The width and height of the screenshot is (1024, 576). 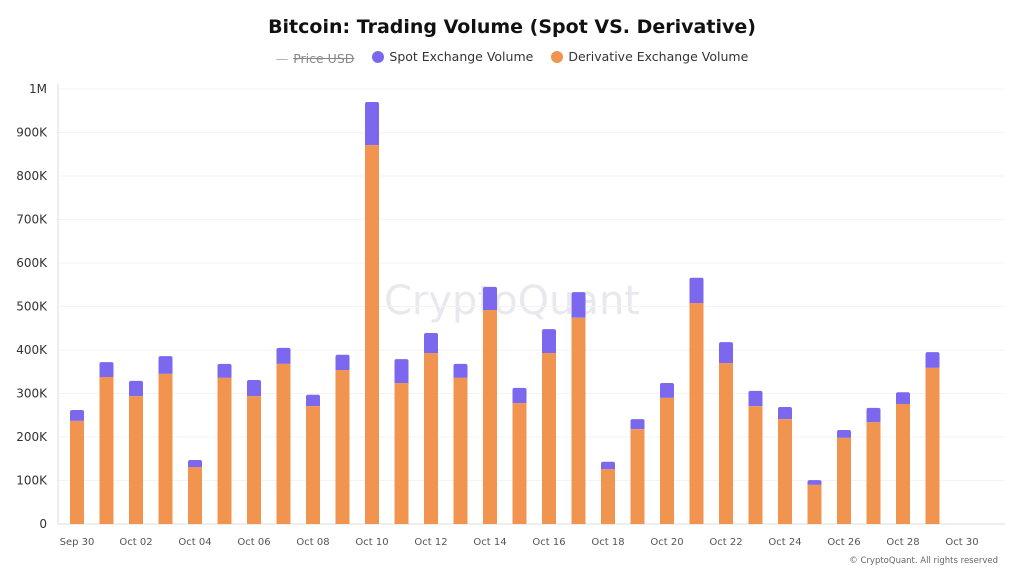 I want to click on legend-item-derivative: Derivative Exchange Volume, so click(x=649, y=56).